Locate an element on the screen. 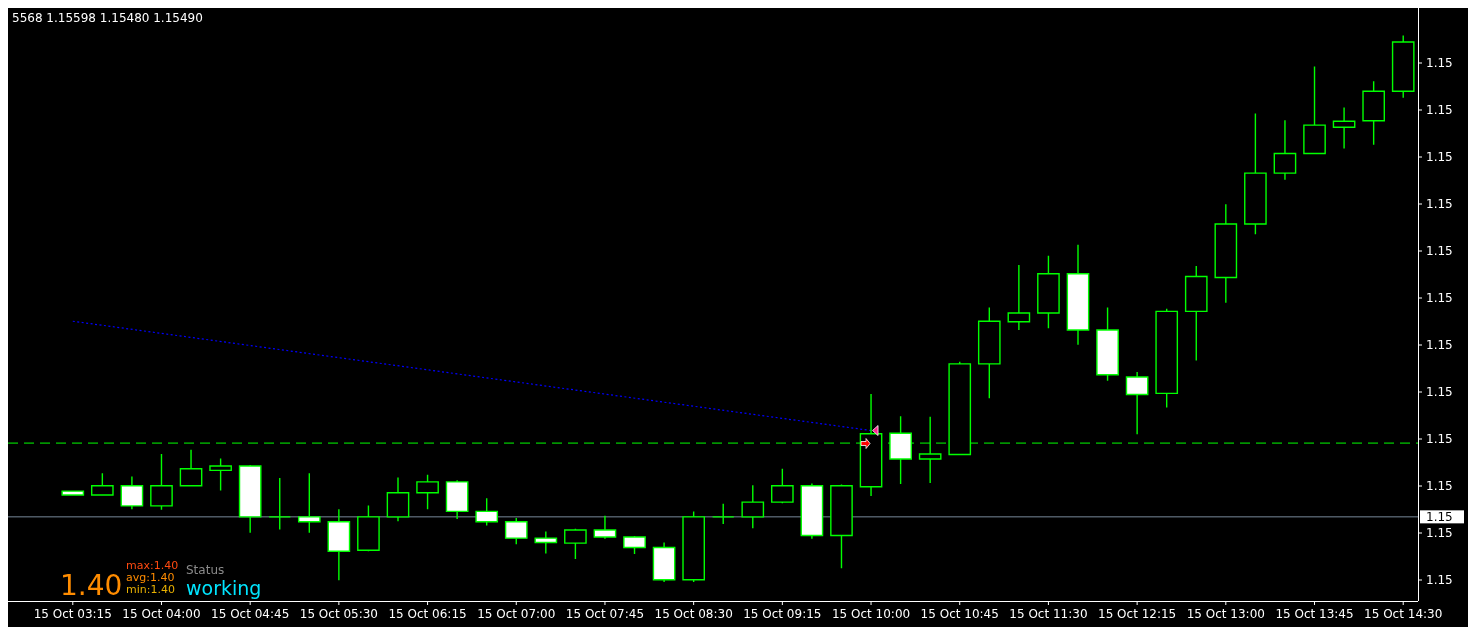 This screenshot has height=635, width=1476. x-tick-label: 15 Oct 14:30 is located at coordinates (1403, 614).